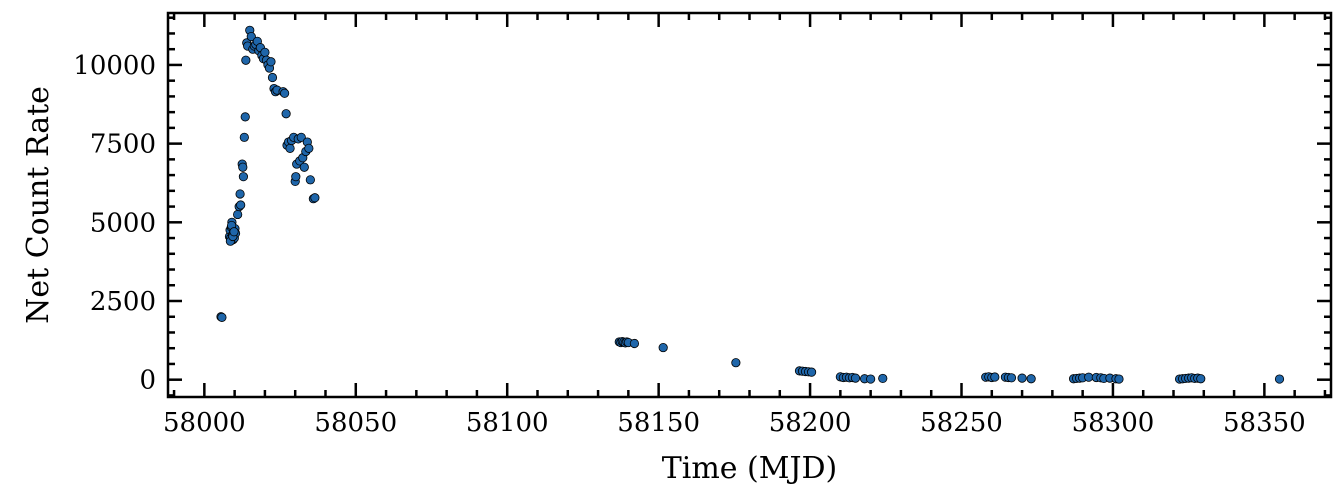  I want to click on x-tick-labels: 58000 58050 58100 58150 58200 58250 58300 58350, so click(734, 423).